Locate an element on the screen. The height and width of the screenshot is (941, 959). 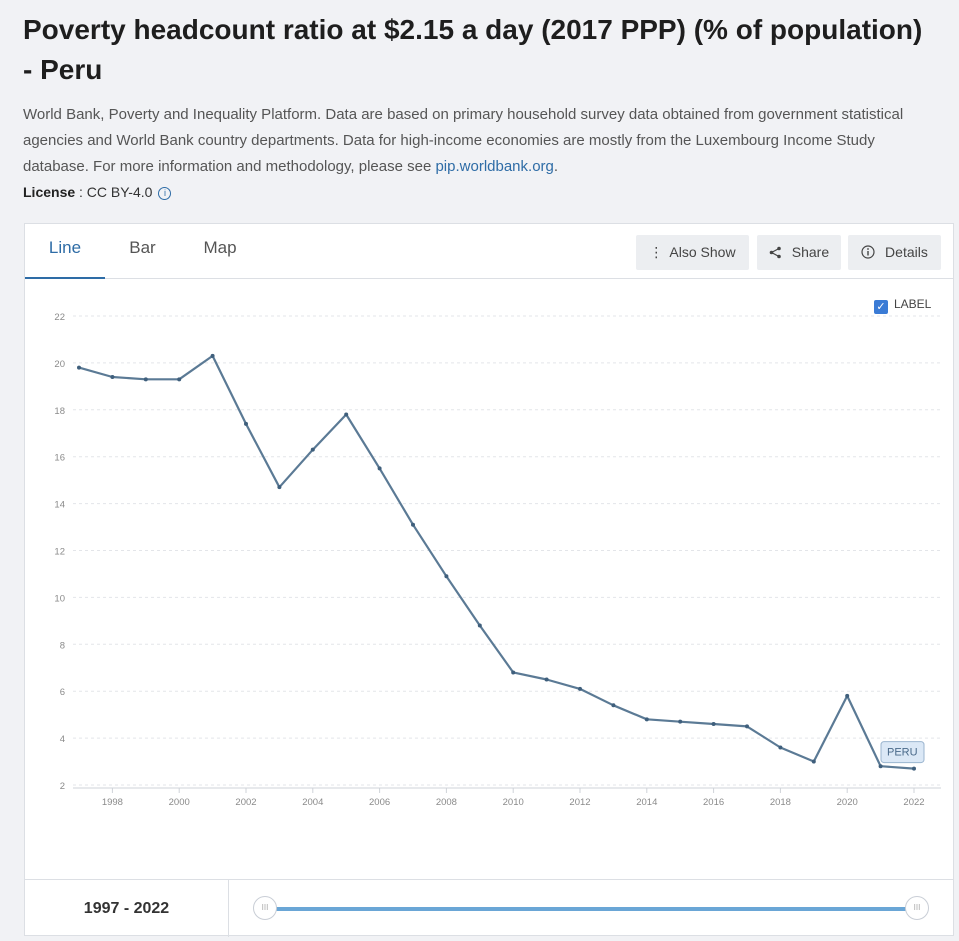
tab-bar-chart: Bar is located at coordinates (142, 247).